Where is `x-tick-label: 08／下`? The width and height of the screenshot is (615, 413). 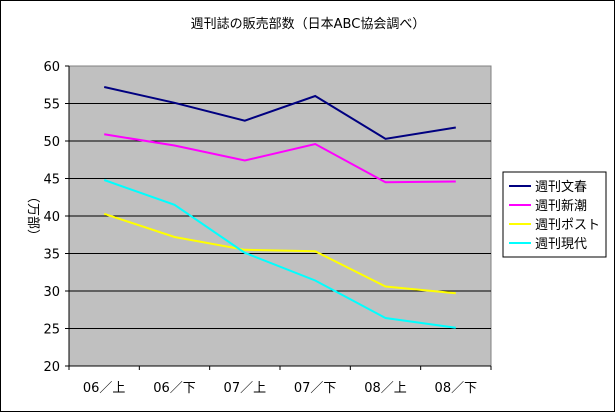
x-tick-label: 08／下 is located at coordinates (456, 388).